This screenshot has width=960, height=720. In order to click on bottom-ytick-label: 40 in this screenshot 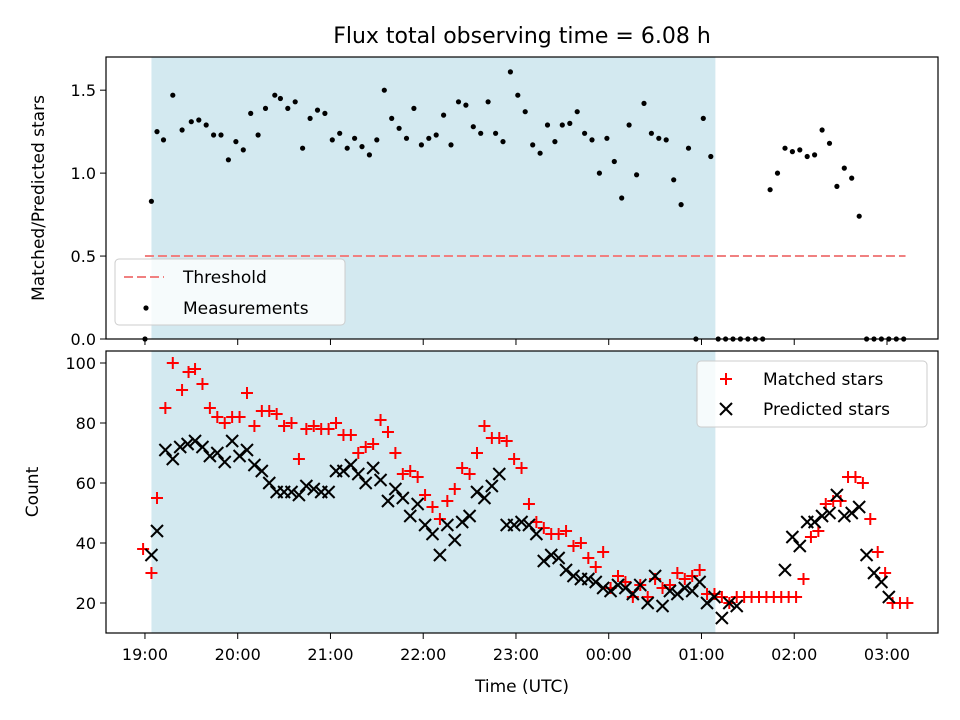, I will do `click(86, 543)`.